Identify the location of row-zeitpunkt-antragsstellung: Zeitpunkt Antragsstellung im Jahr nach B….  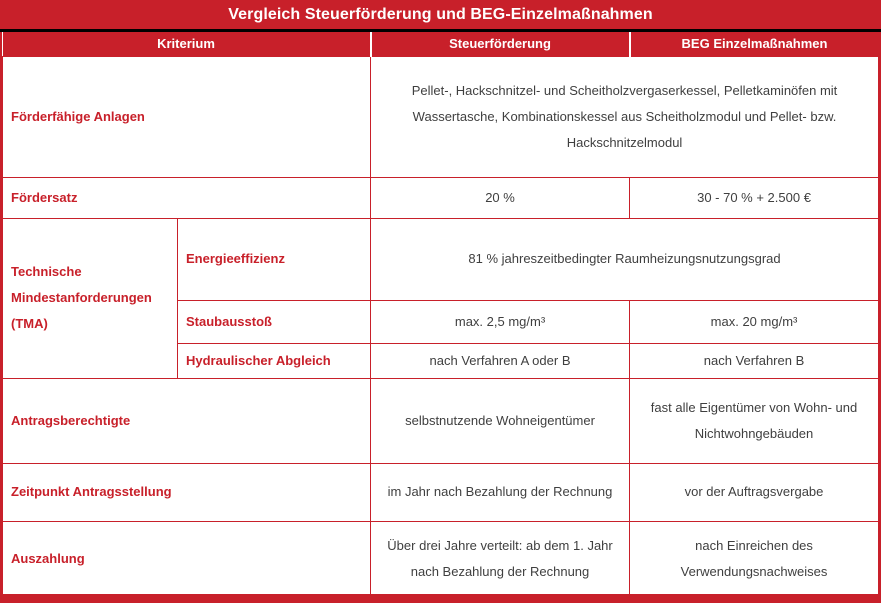
(440, 492).